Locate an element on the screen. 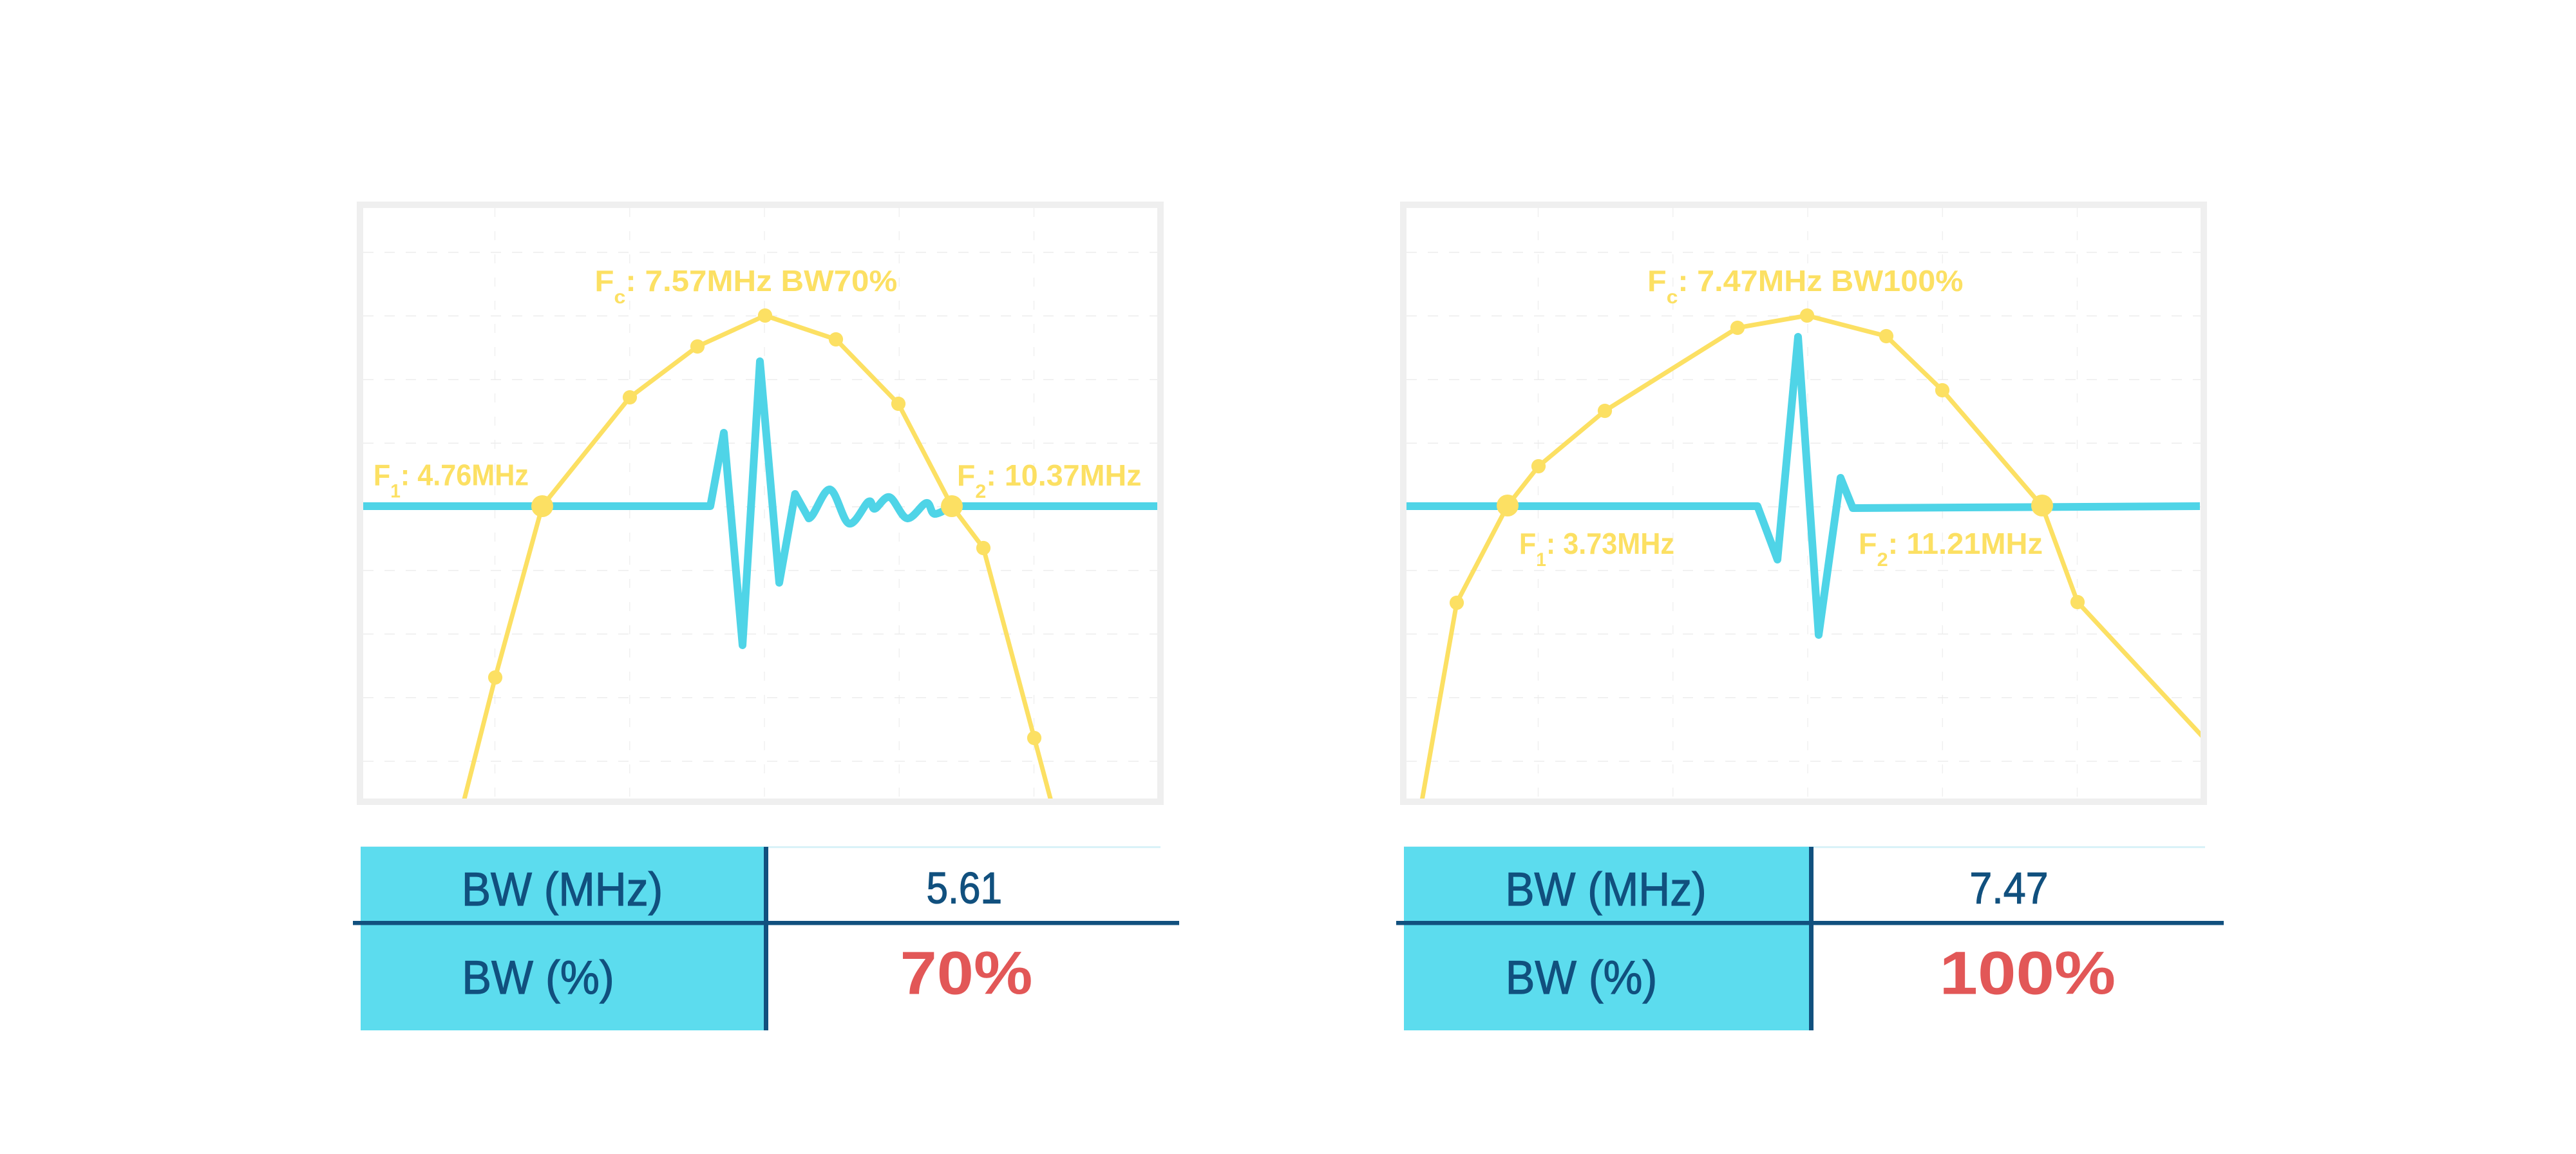 This screenshot has width=2576, height=1154. svg-text: 7.47 is located at coordinates (2008, 888).